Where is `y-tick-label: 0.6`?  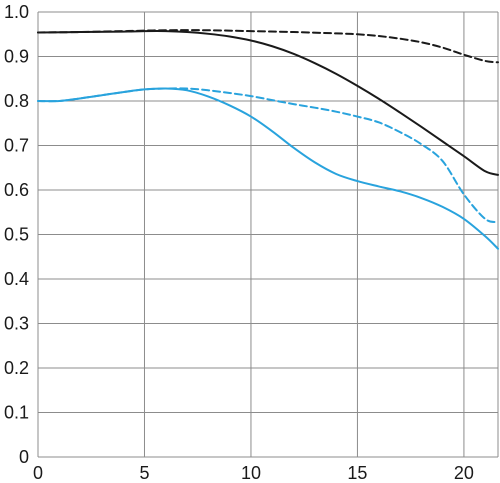
y-tick-label: 0.6 is located at coordinates (16, 190).